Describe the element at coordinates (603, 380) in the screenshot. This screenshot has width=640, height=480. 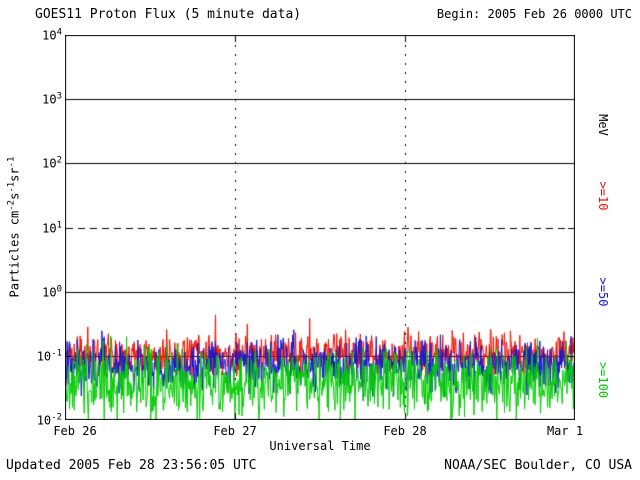
I see `series-label-100: >=100` at that location.